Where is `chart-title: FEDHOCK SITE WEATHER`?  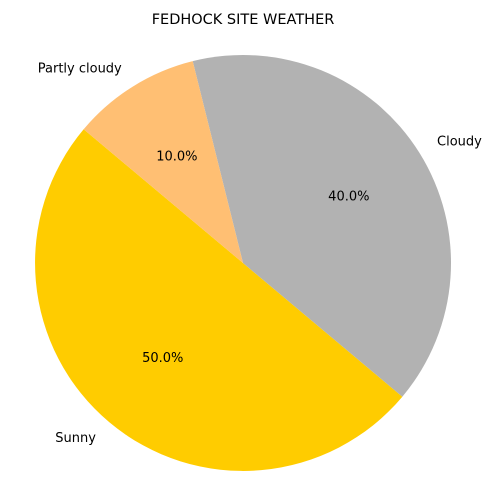
chart-title: FEDHOCK SITE WEATHER is located at coordinates (243, 20).